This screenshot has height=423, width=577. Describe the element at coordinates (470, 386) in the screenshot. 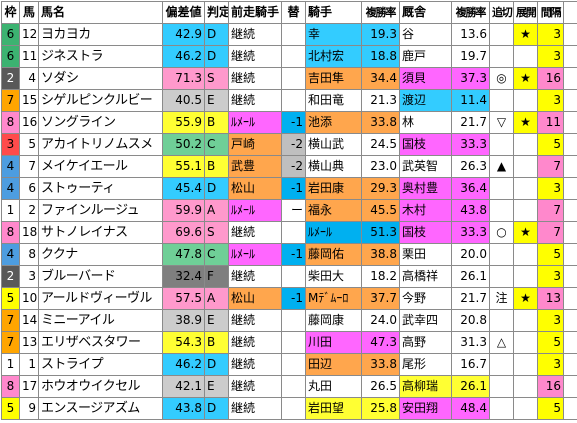

I see `trainer-rate: 26.1` at that location.